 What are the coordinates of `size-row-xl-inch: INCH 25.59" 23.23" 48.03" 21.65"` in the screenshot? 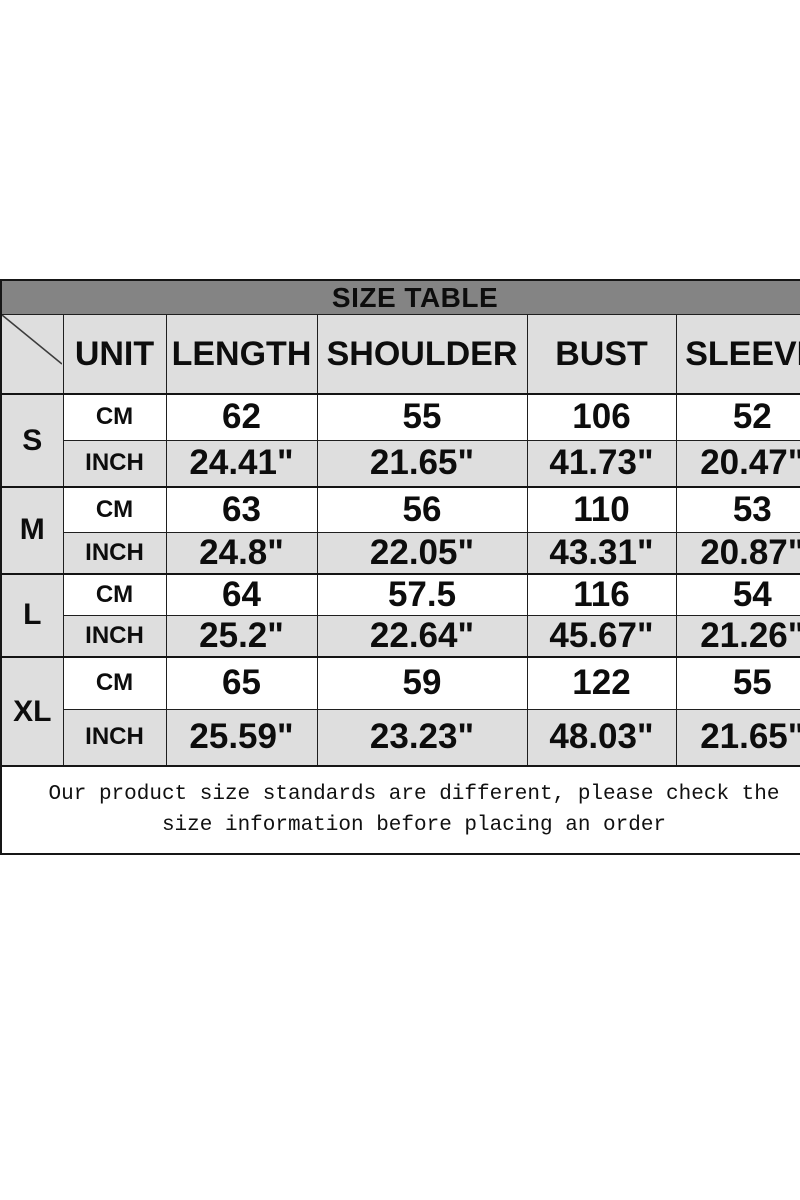 It's located at (400, 737).